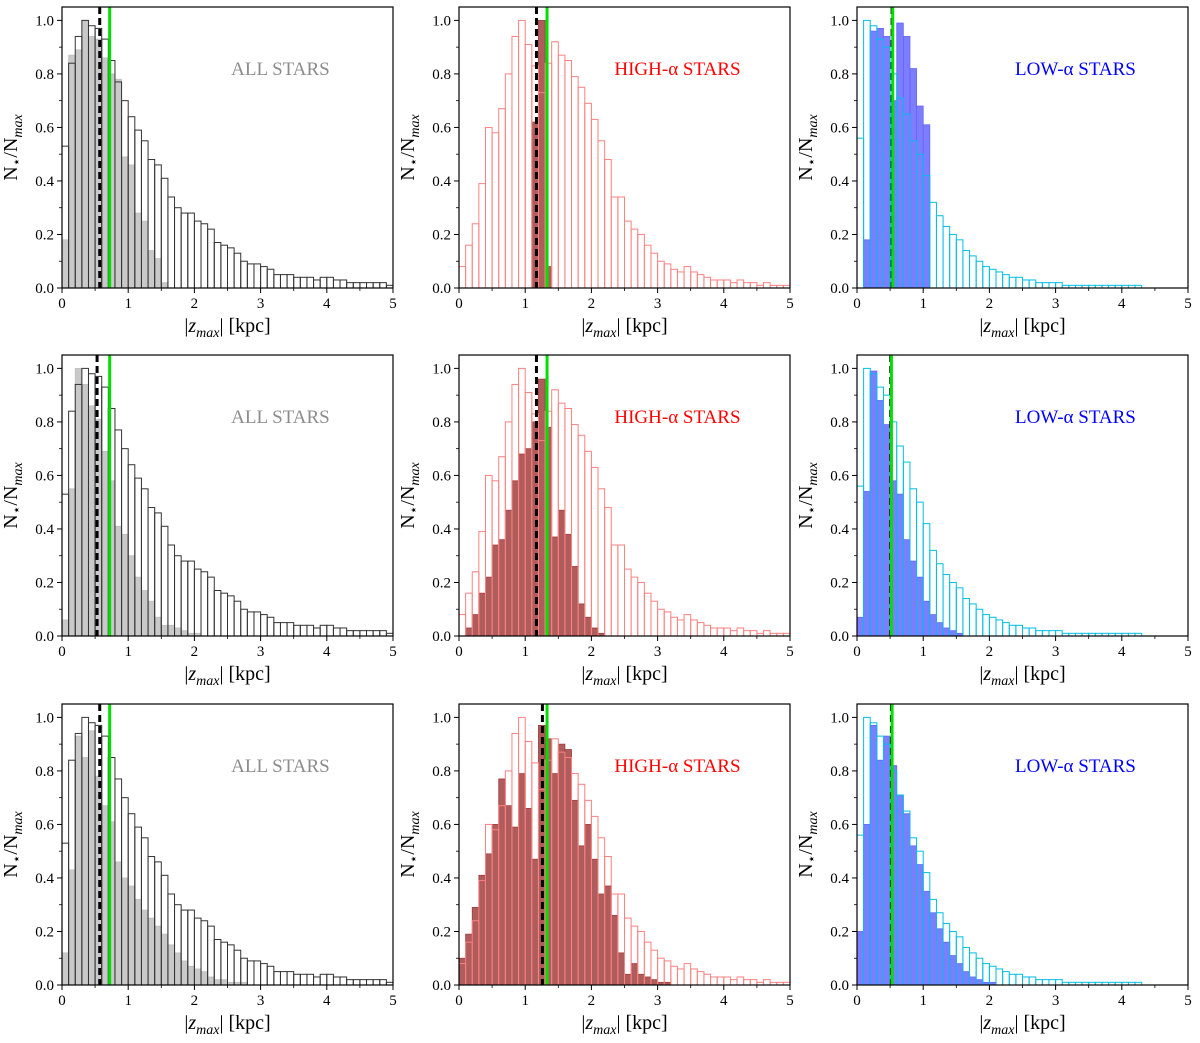  I want to click on y-tick-label: 1.0, so click(839, 718).